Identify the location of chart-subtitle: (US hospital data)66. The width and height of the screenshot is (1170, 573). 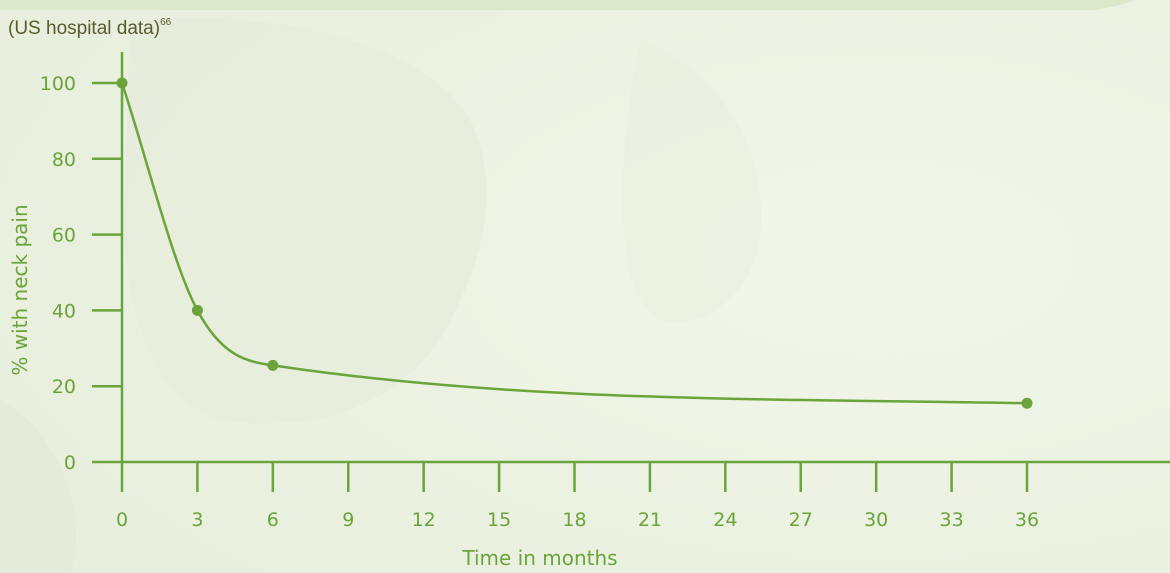
(90, 28).